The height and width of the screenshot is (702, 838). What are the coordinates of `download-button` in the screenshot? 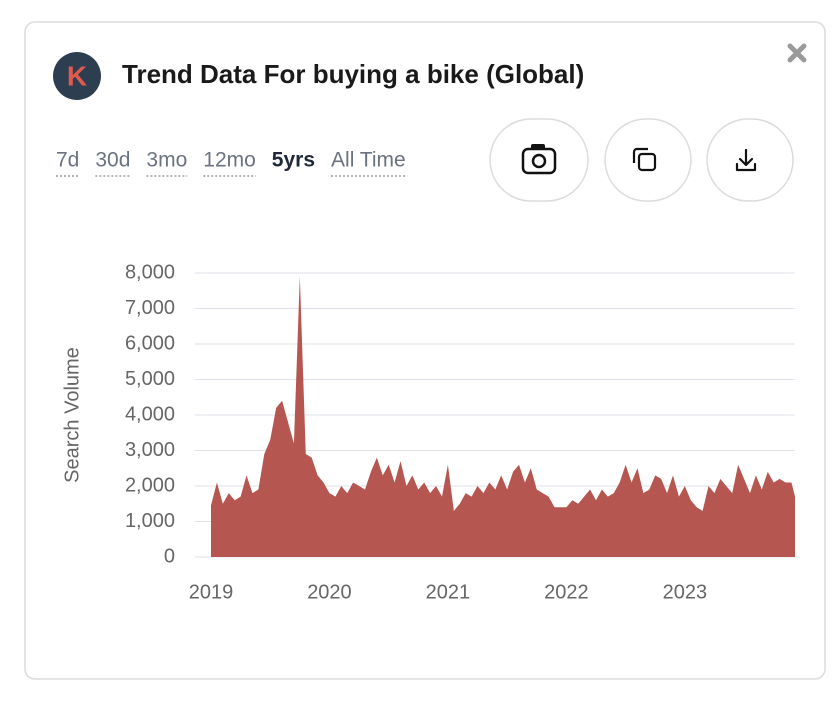 It's located at (750, 160).